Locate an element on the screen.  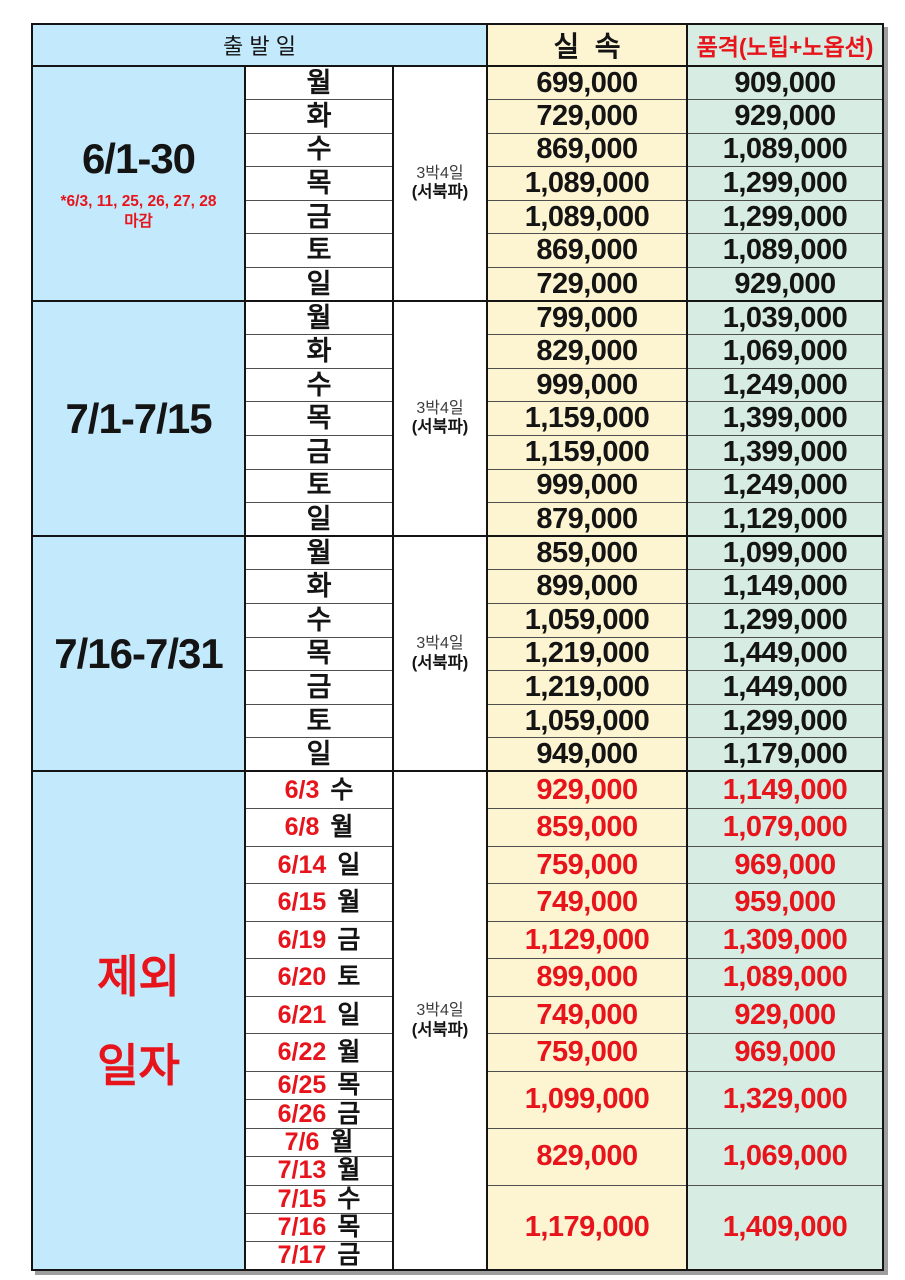
excluded-label-content: 제외 일자 is located at coordinates (138, 1022).